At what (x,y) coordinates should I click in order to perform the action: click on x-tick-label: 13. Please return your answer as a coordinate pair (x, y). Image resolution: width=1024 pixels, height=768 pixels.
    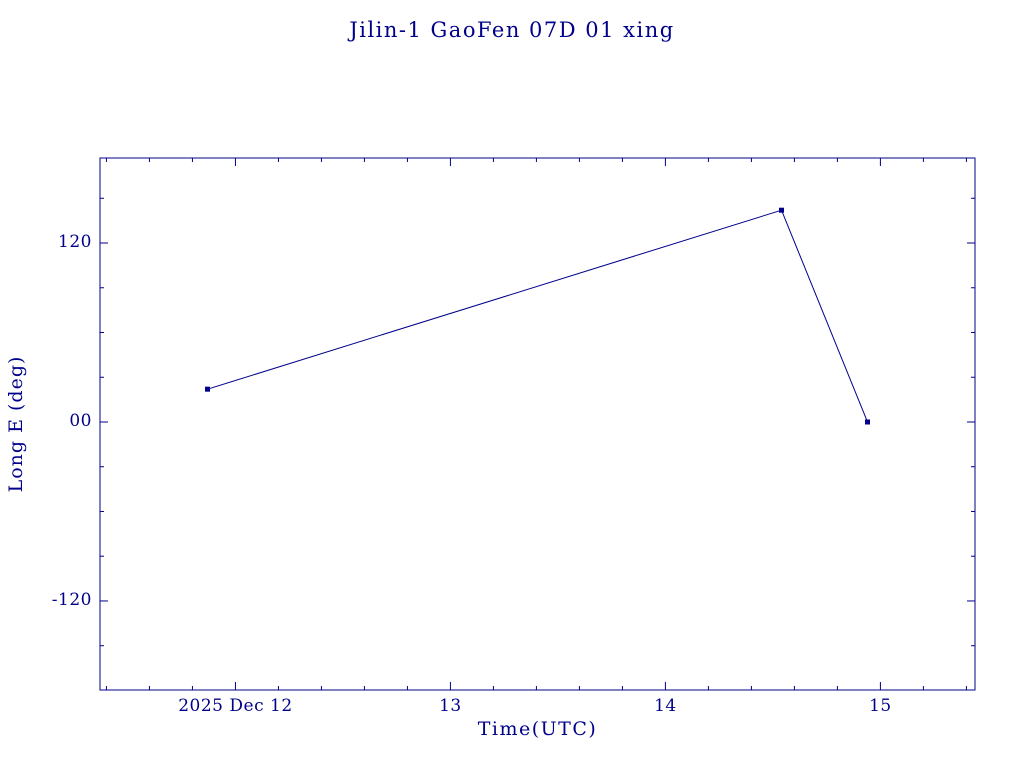
    Looking at the image, I should click on (450, 706).